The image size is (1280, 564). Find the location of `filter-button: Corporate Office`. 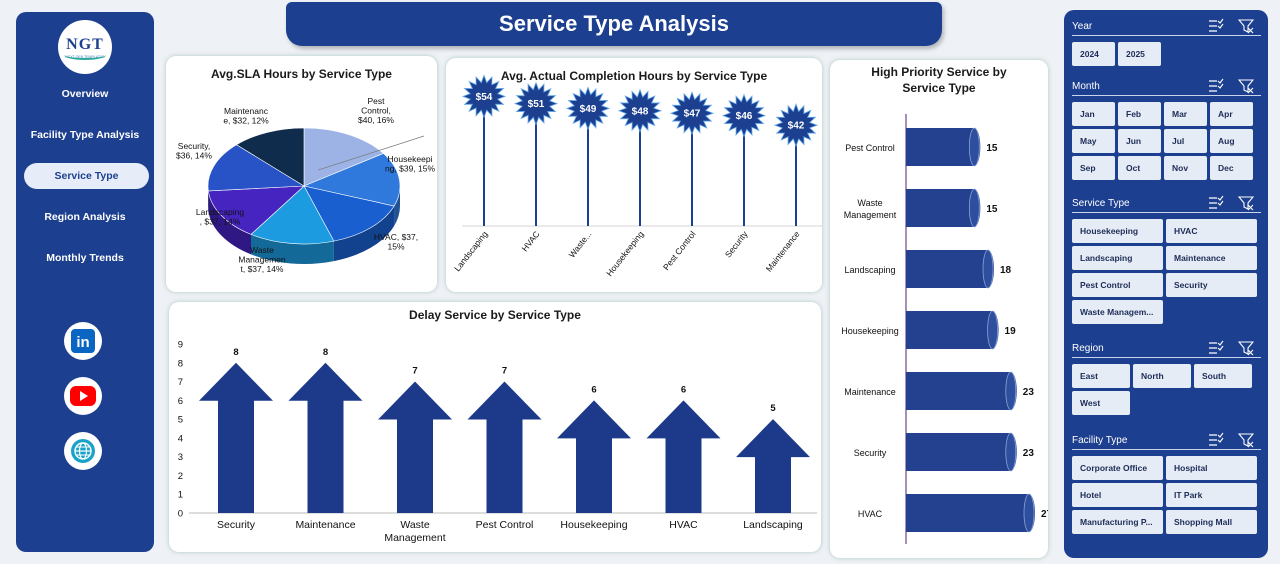

filter-button: Corporate Office is located at coordinates (1117, 468).